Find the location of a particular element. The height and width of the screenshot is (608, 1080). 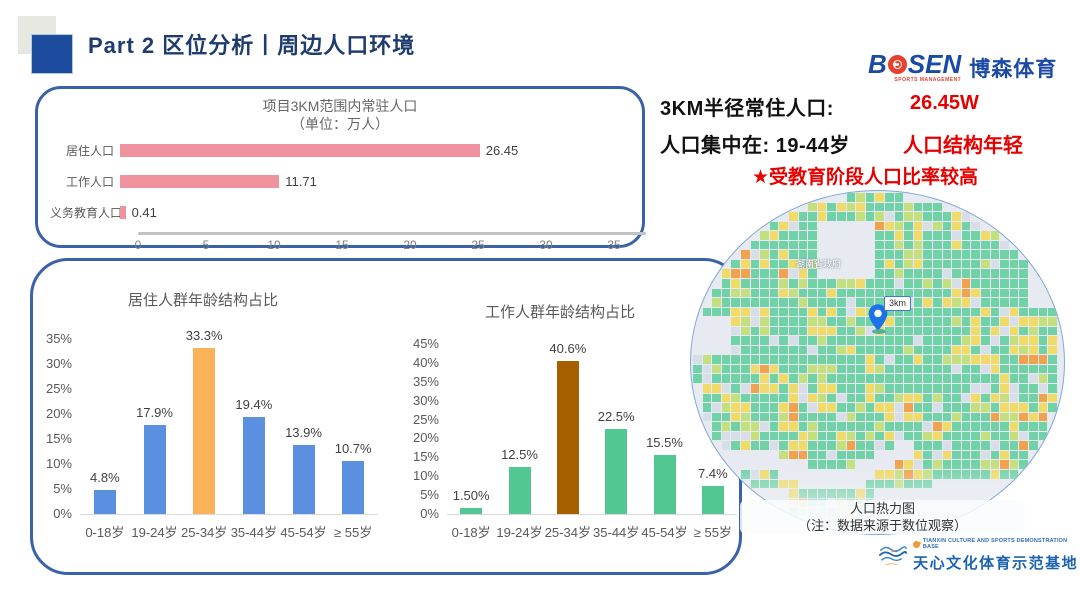

x-axis-category-label: 19-24岁 is located at coordinates (154, 532).